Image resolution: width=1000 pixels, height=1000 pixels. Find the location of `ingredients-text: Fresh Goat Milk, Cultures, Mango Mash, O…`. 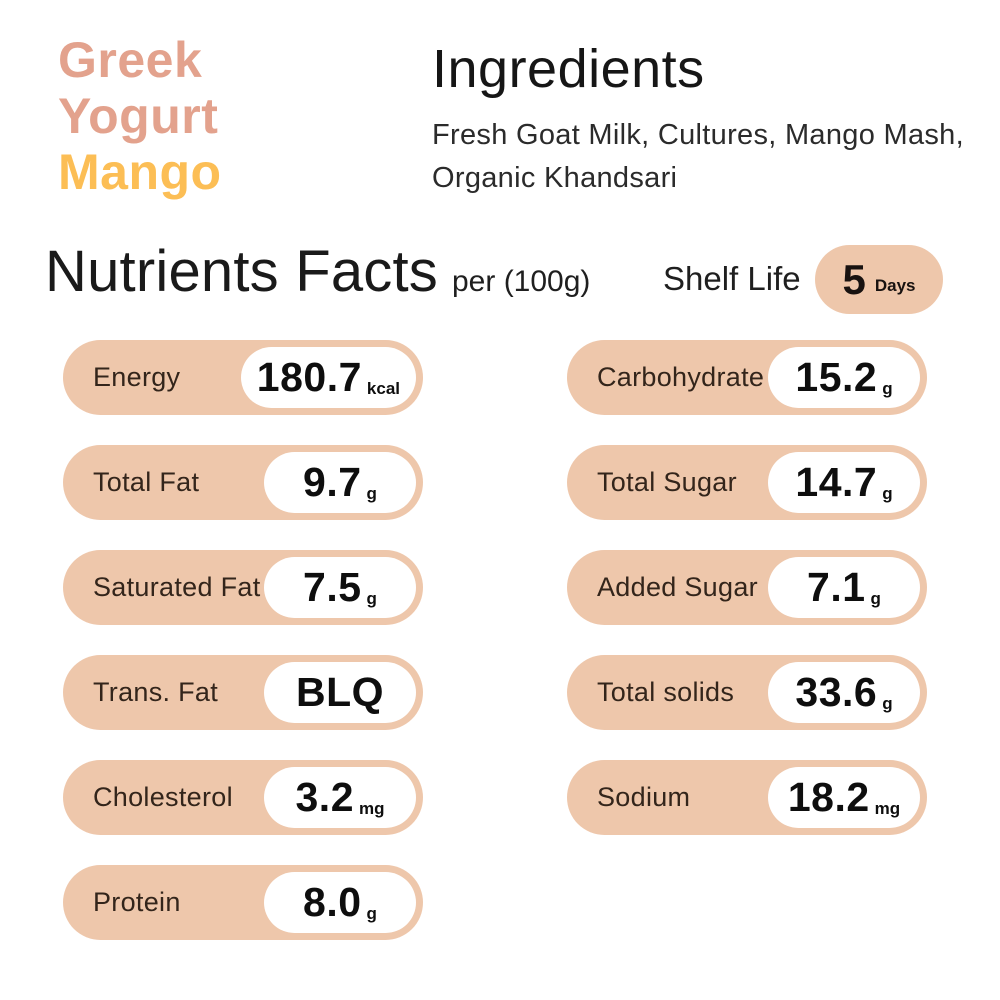

ingredients-text: Fresh Goat Milk, Cultures, Mango Mash, O… is located at coordinates (698, 156).